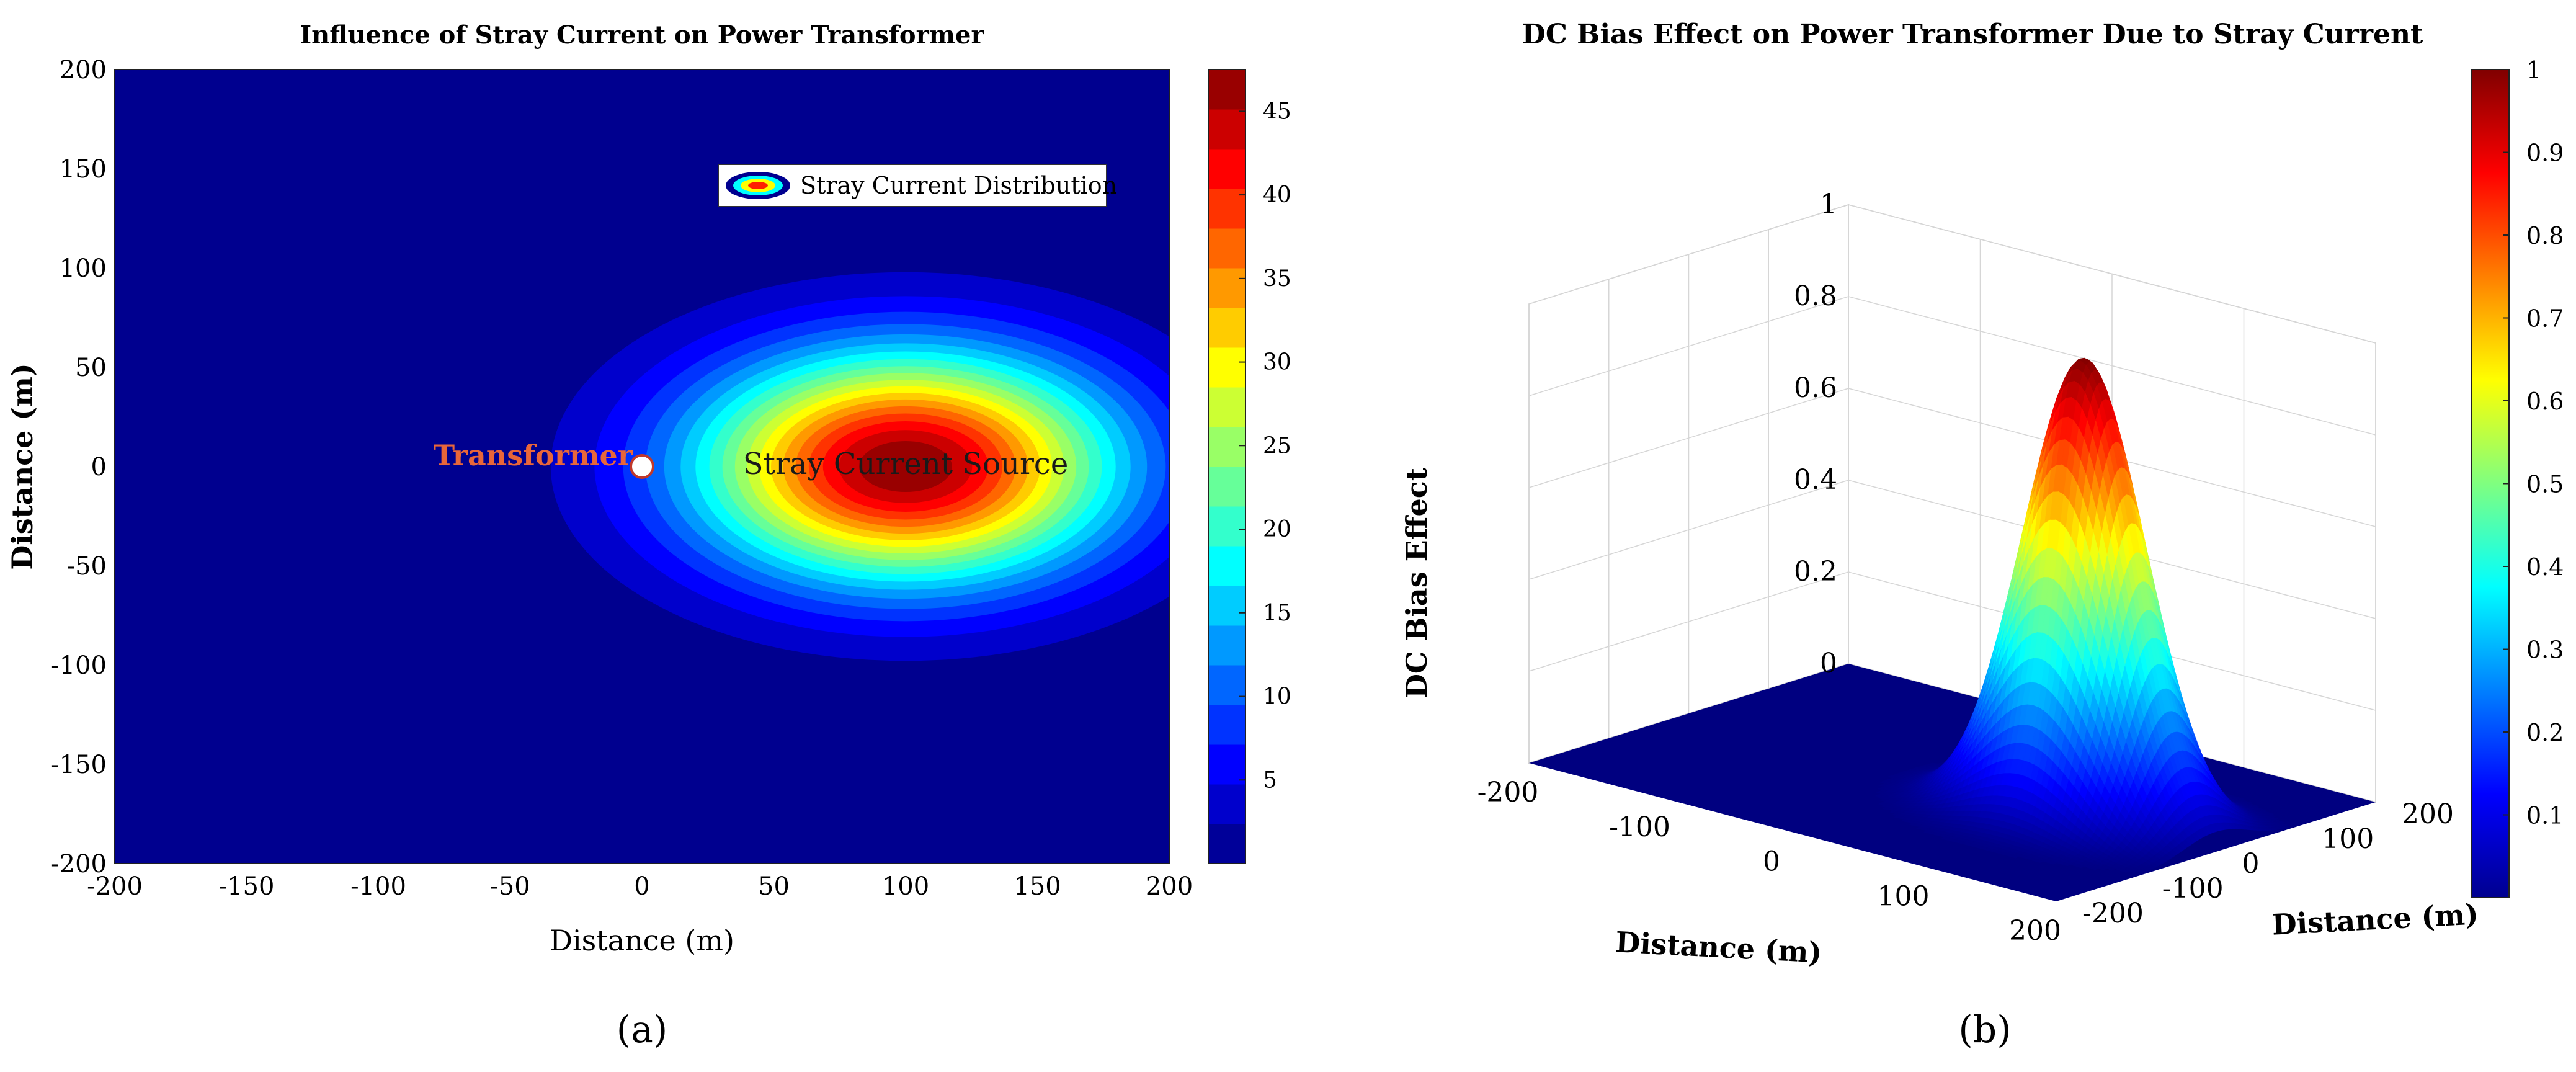  What do you see at coordinates (1037, 886) in the screenshot?
I see `x-tick-label: 150` at bounding box center [1037, 886].